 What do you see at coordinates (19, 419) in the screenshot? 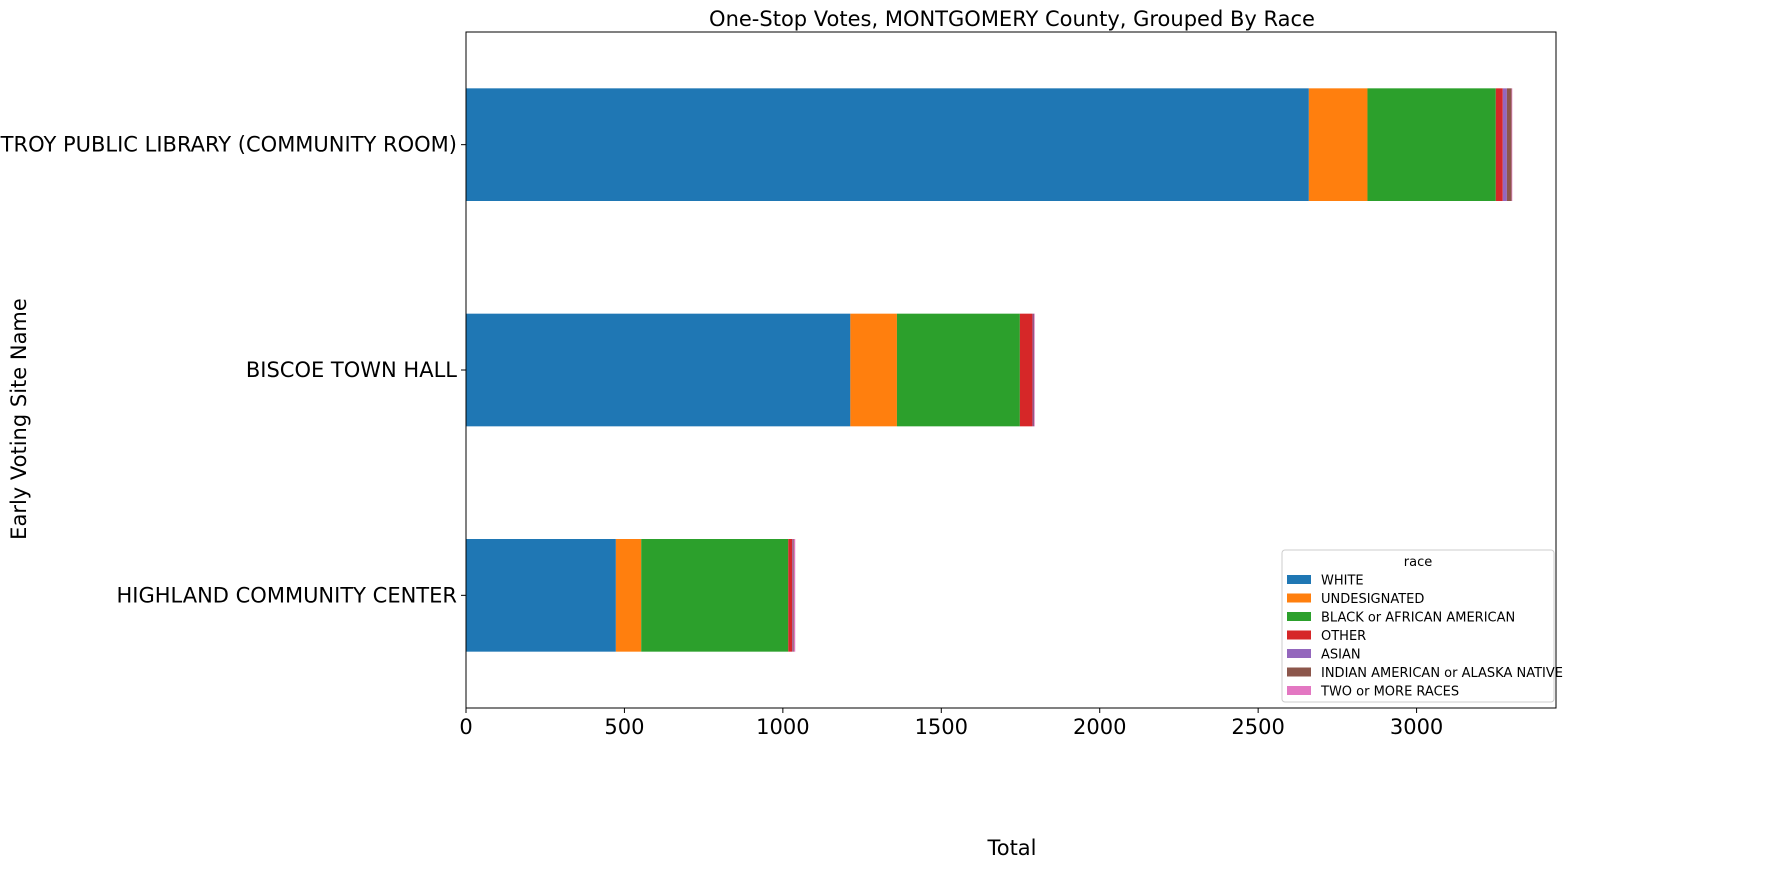
I see `y-axis-label: Early Voting Site Name` at bounding box center [19, 419].